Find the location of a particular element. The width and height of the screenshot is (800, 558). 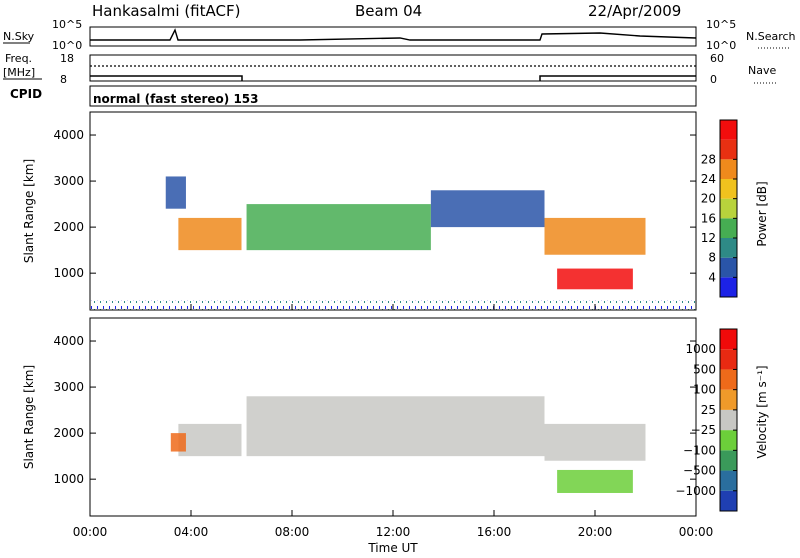

beam-title: Beam 04 is located at coordinates (388, 11).